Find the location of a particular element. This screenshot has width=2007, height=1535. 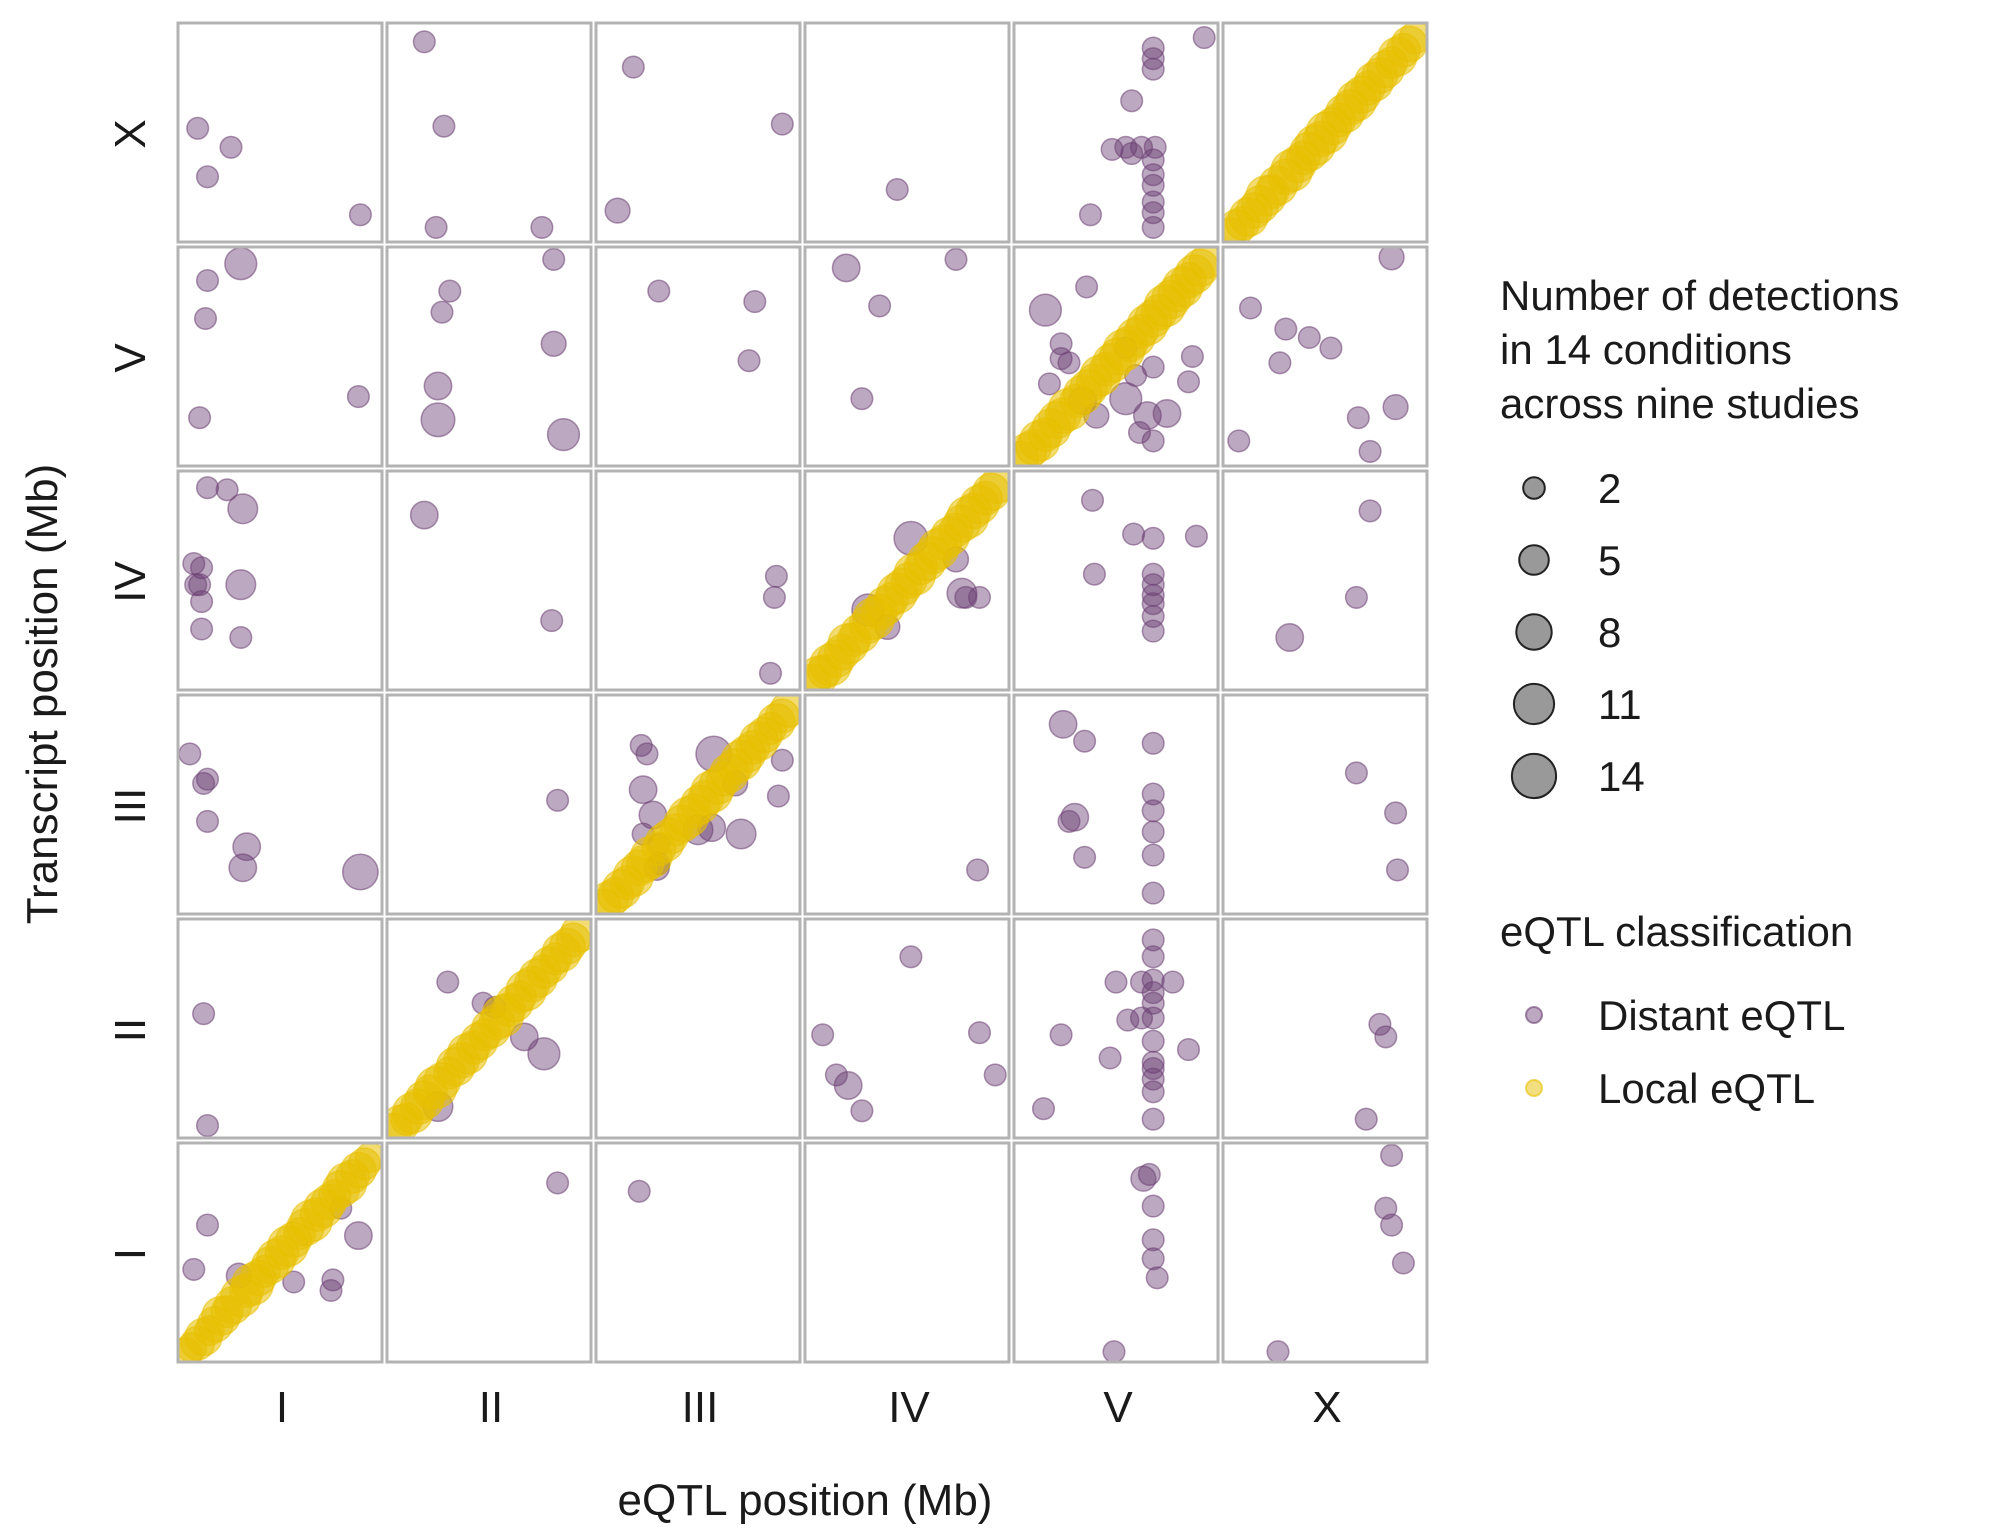

y-tick-label-II: II is located at coordinates (130, 1030).